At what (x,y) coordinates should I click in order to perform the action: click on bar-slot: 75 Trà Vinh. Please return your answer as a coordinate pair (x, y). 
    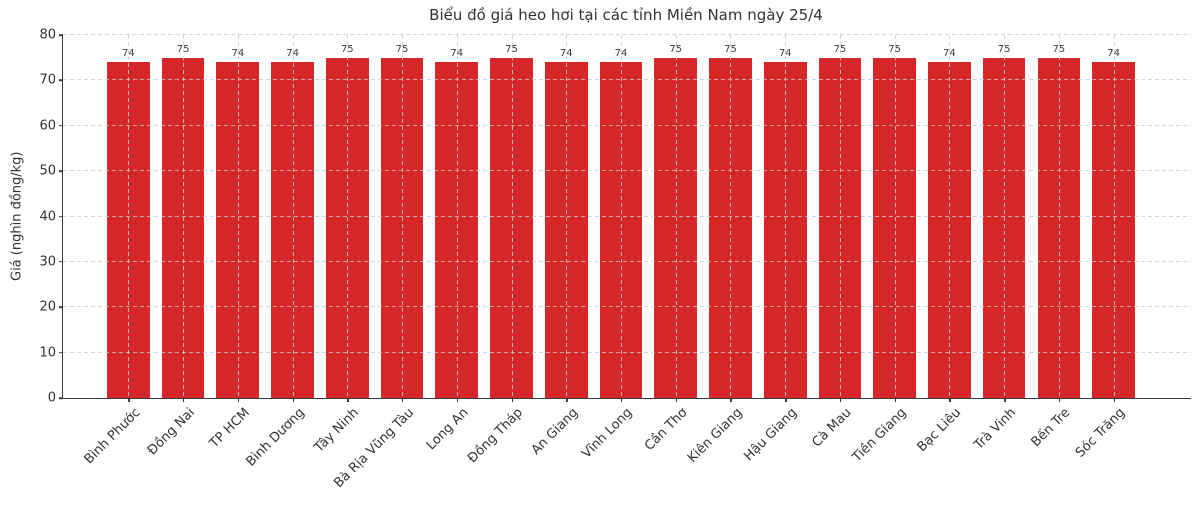
    Looking at the image, I should click on (1002, 244).